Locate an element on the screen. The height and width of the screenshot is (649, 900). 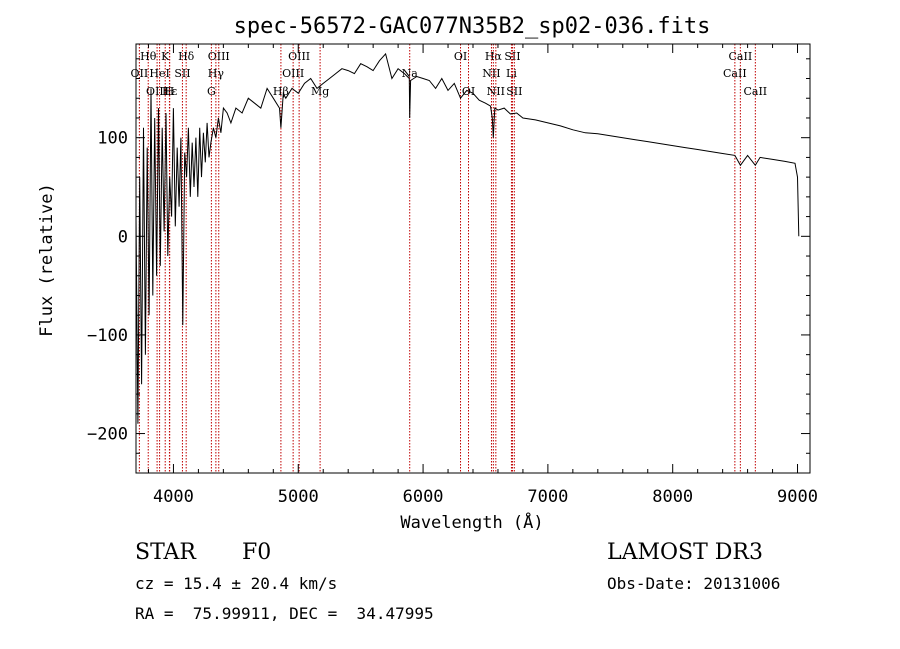
y-tick-label: −200 is located at coordinates (107, 435).